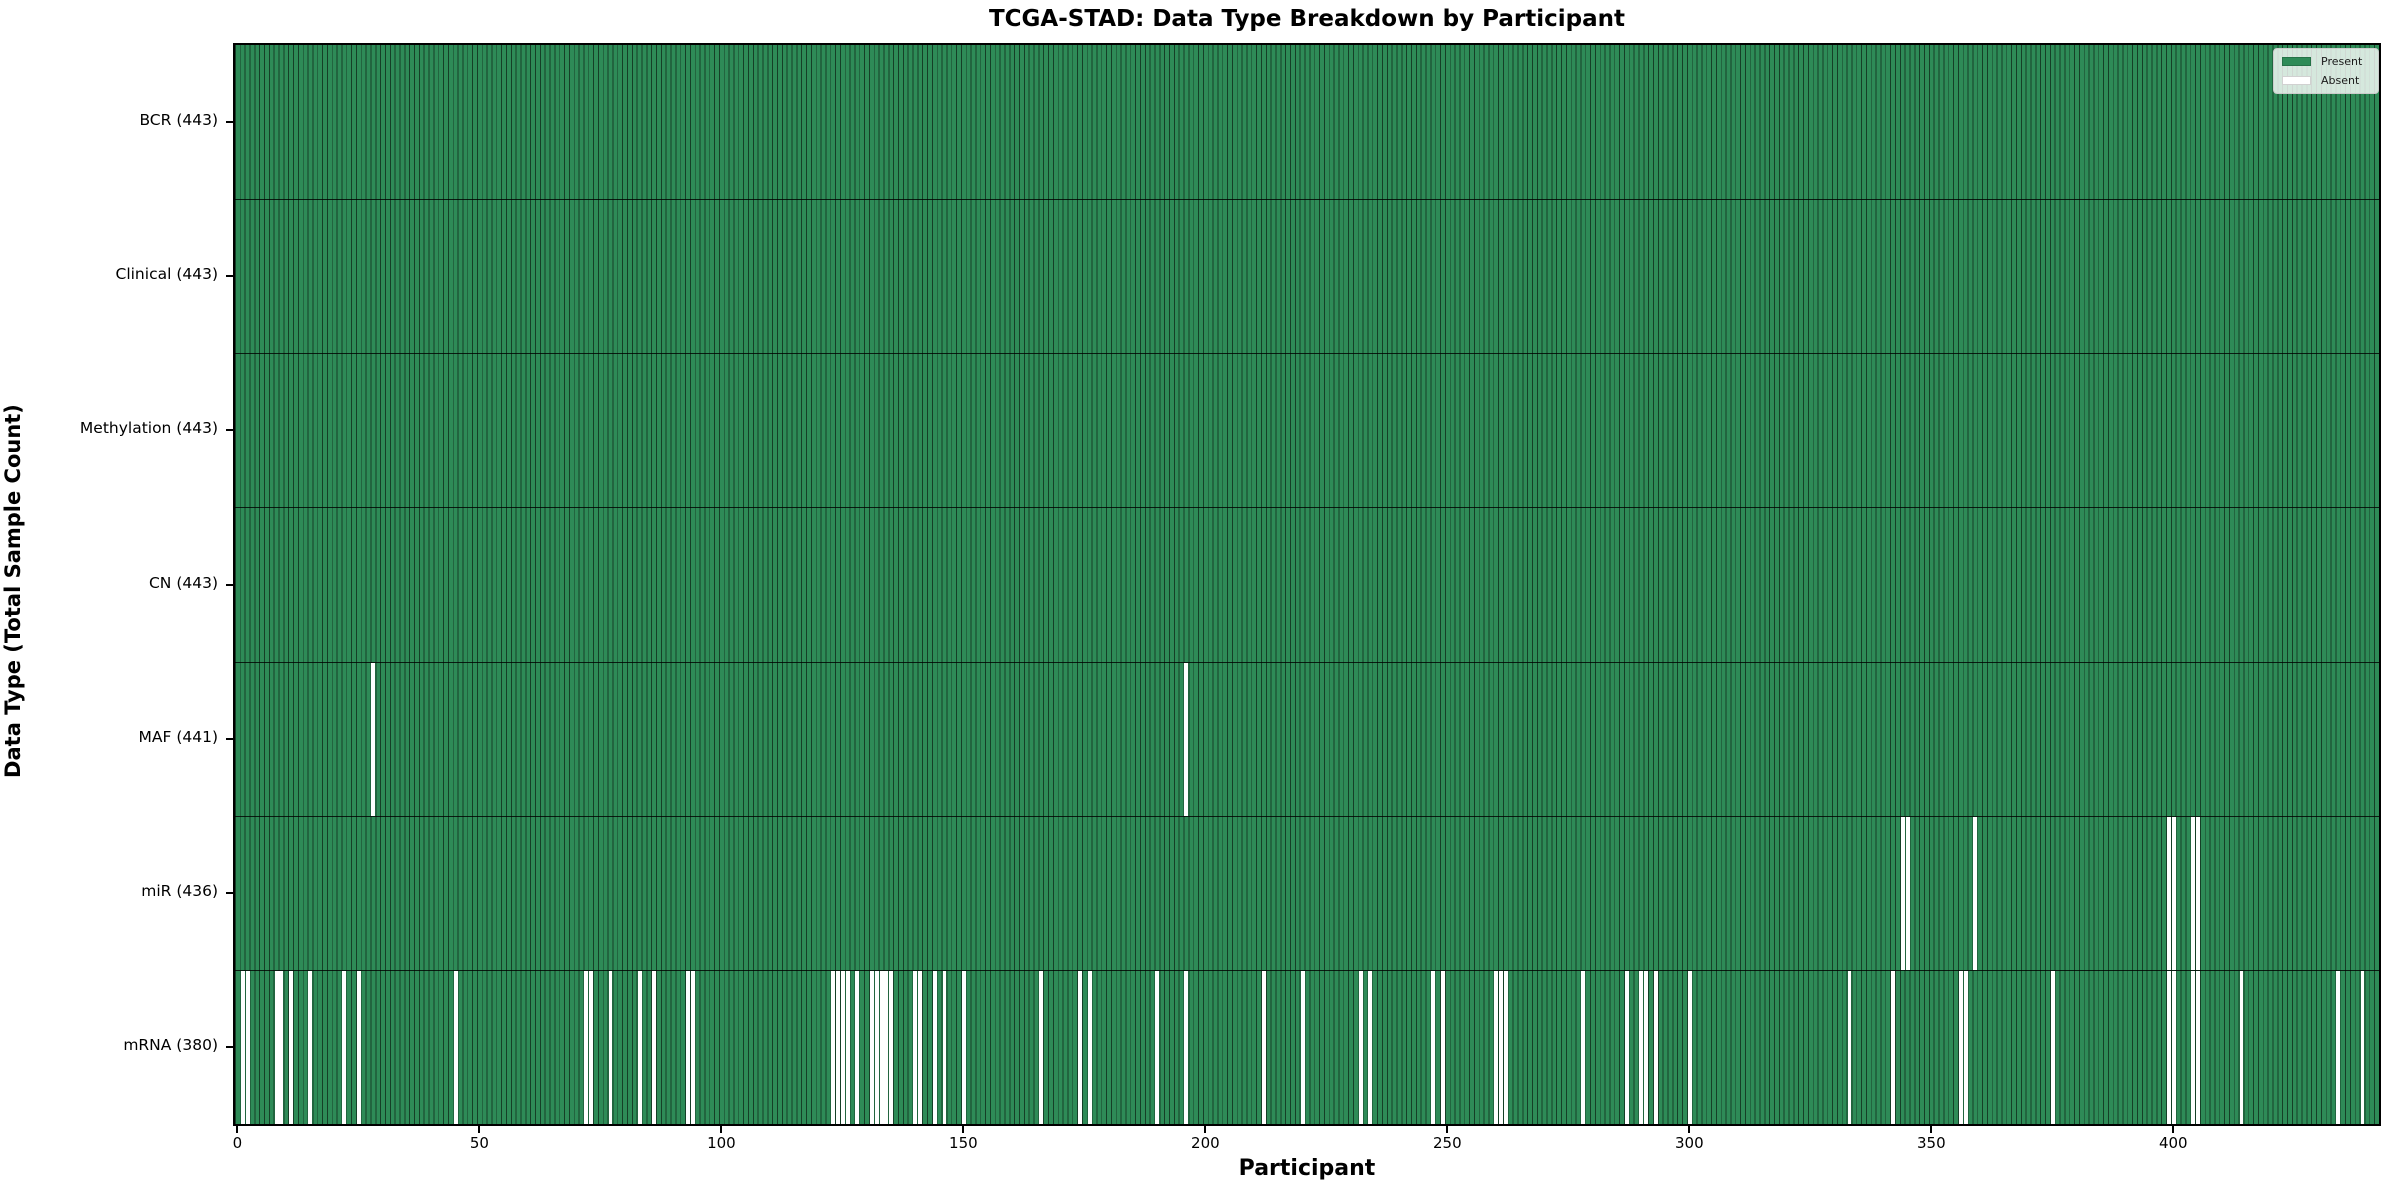 The width and height of the screenshot is (2400, 1200). Describe the element at coordinates (2173, 1143) in the screenshot. I see `x-tick-label-400: 400` at that location.